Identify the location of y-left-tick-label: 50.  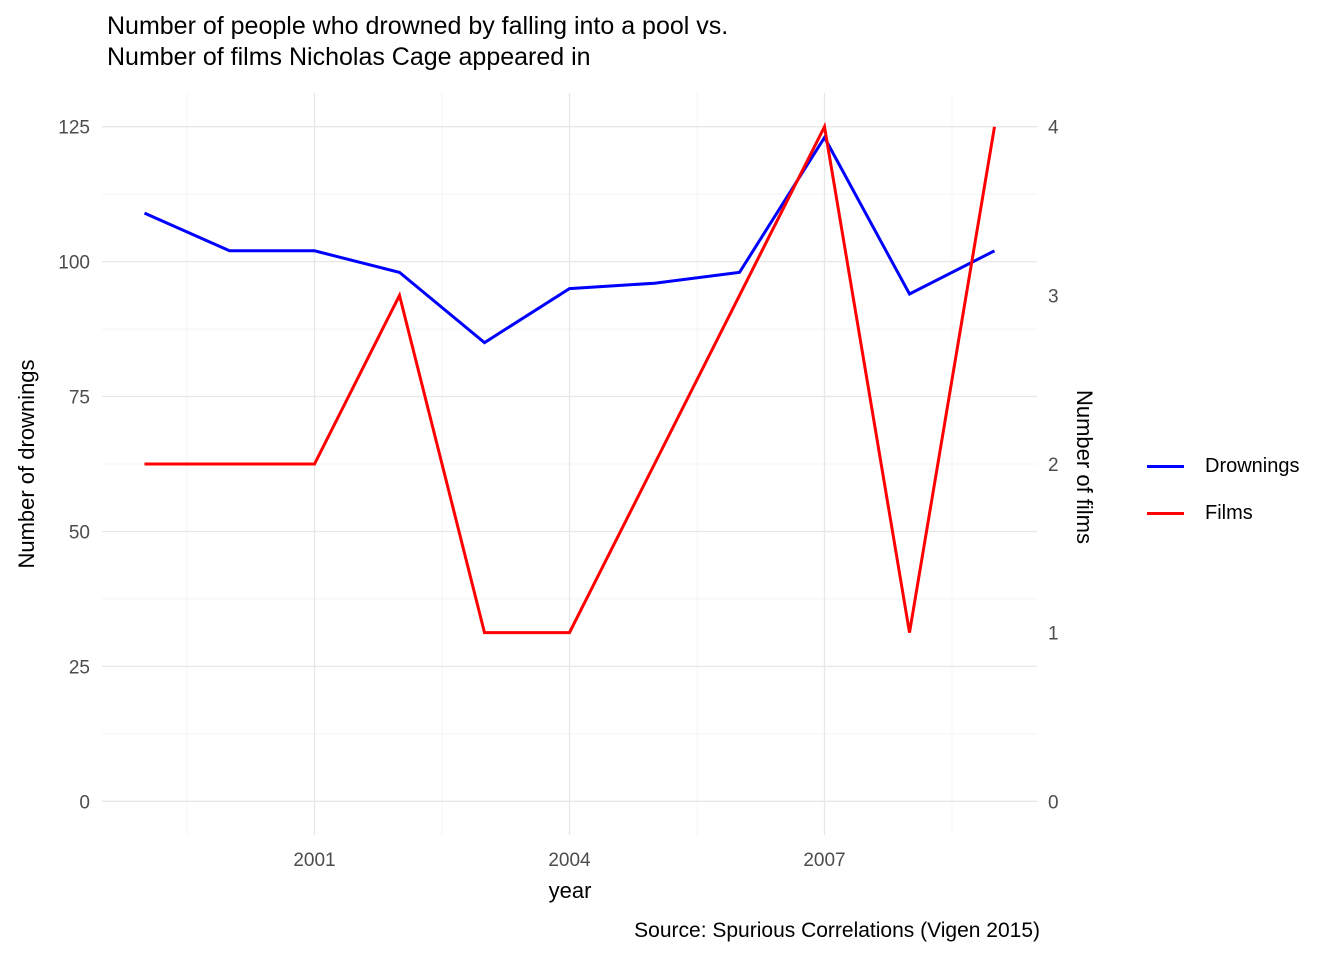
(79, 533).